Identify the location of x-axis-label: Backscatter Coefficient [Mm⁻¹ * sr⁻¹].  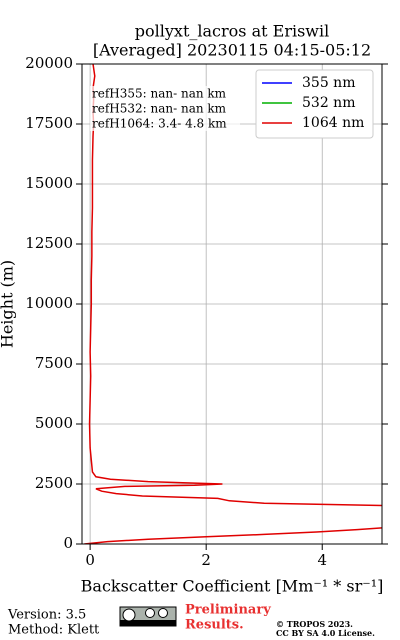
(232, 586).